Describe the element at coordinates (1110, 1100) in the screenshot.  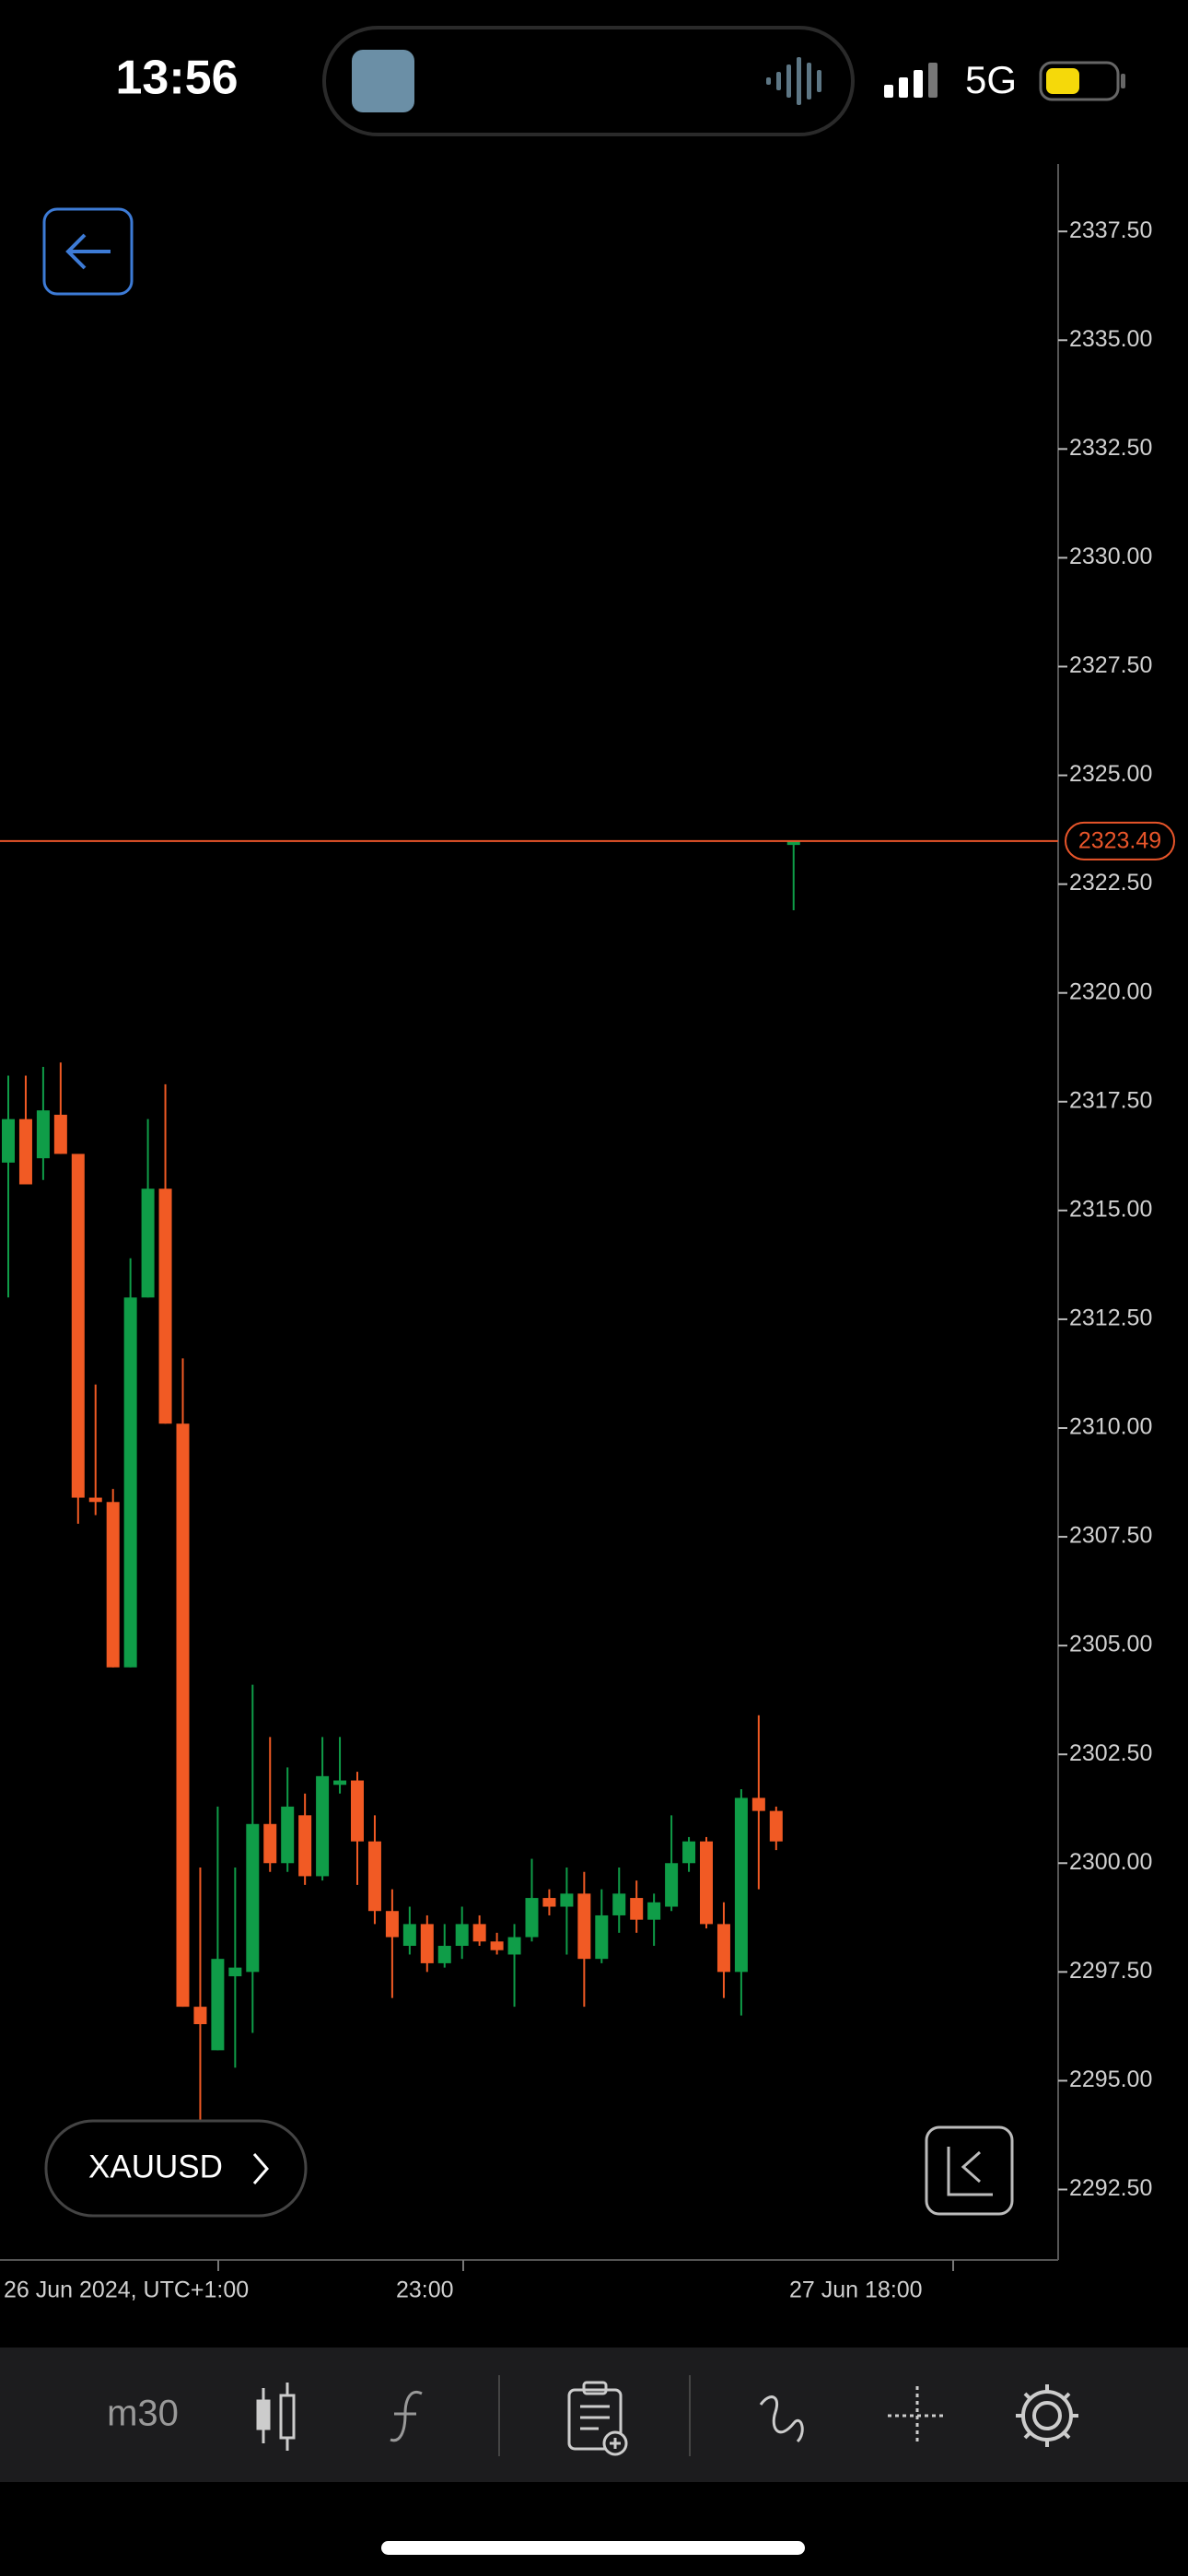
I see `y-tick-label: 2317.50` at that location.